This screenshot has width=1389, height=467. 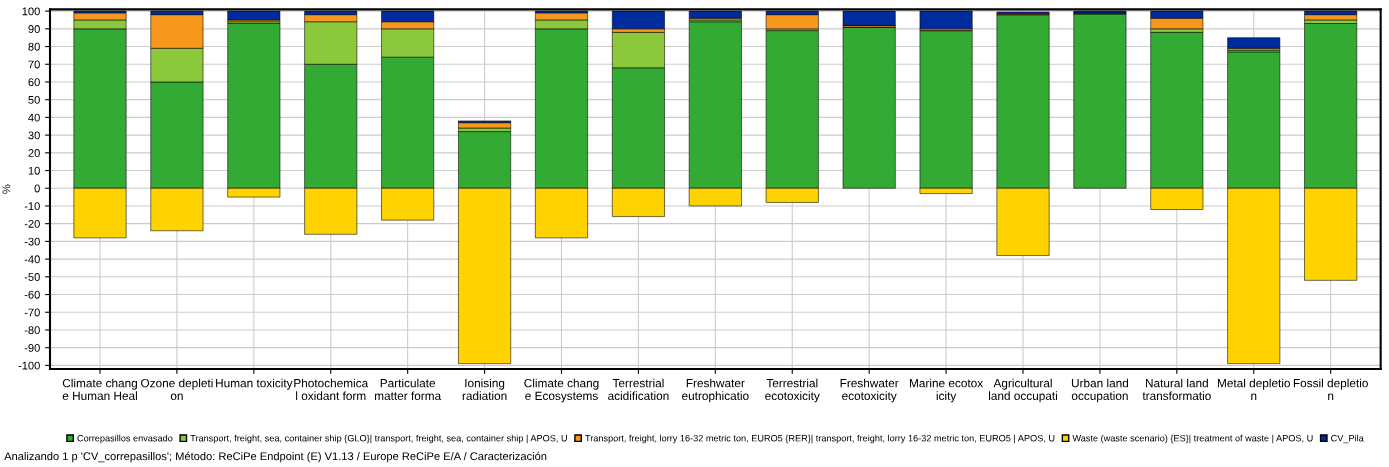 I want to click on legend-label: CV_Pila, so click(x=1347, y=439).